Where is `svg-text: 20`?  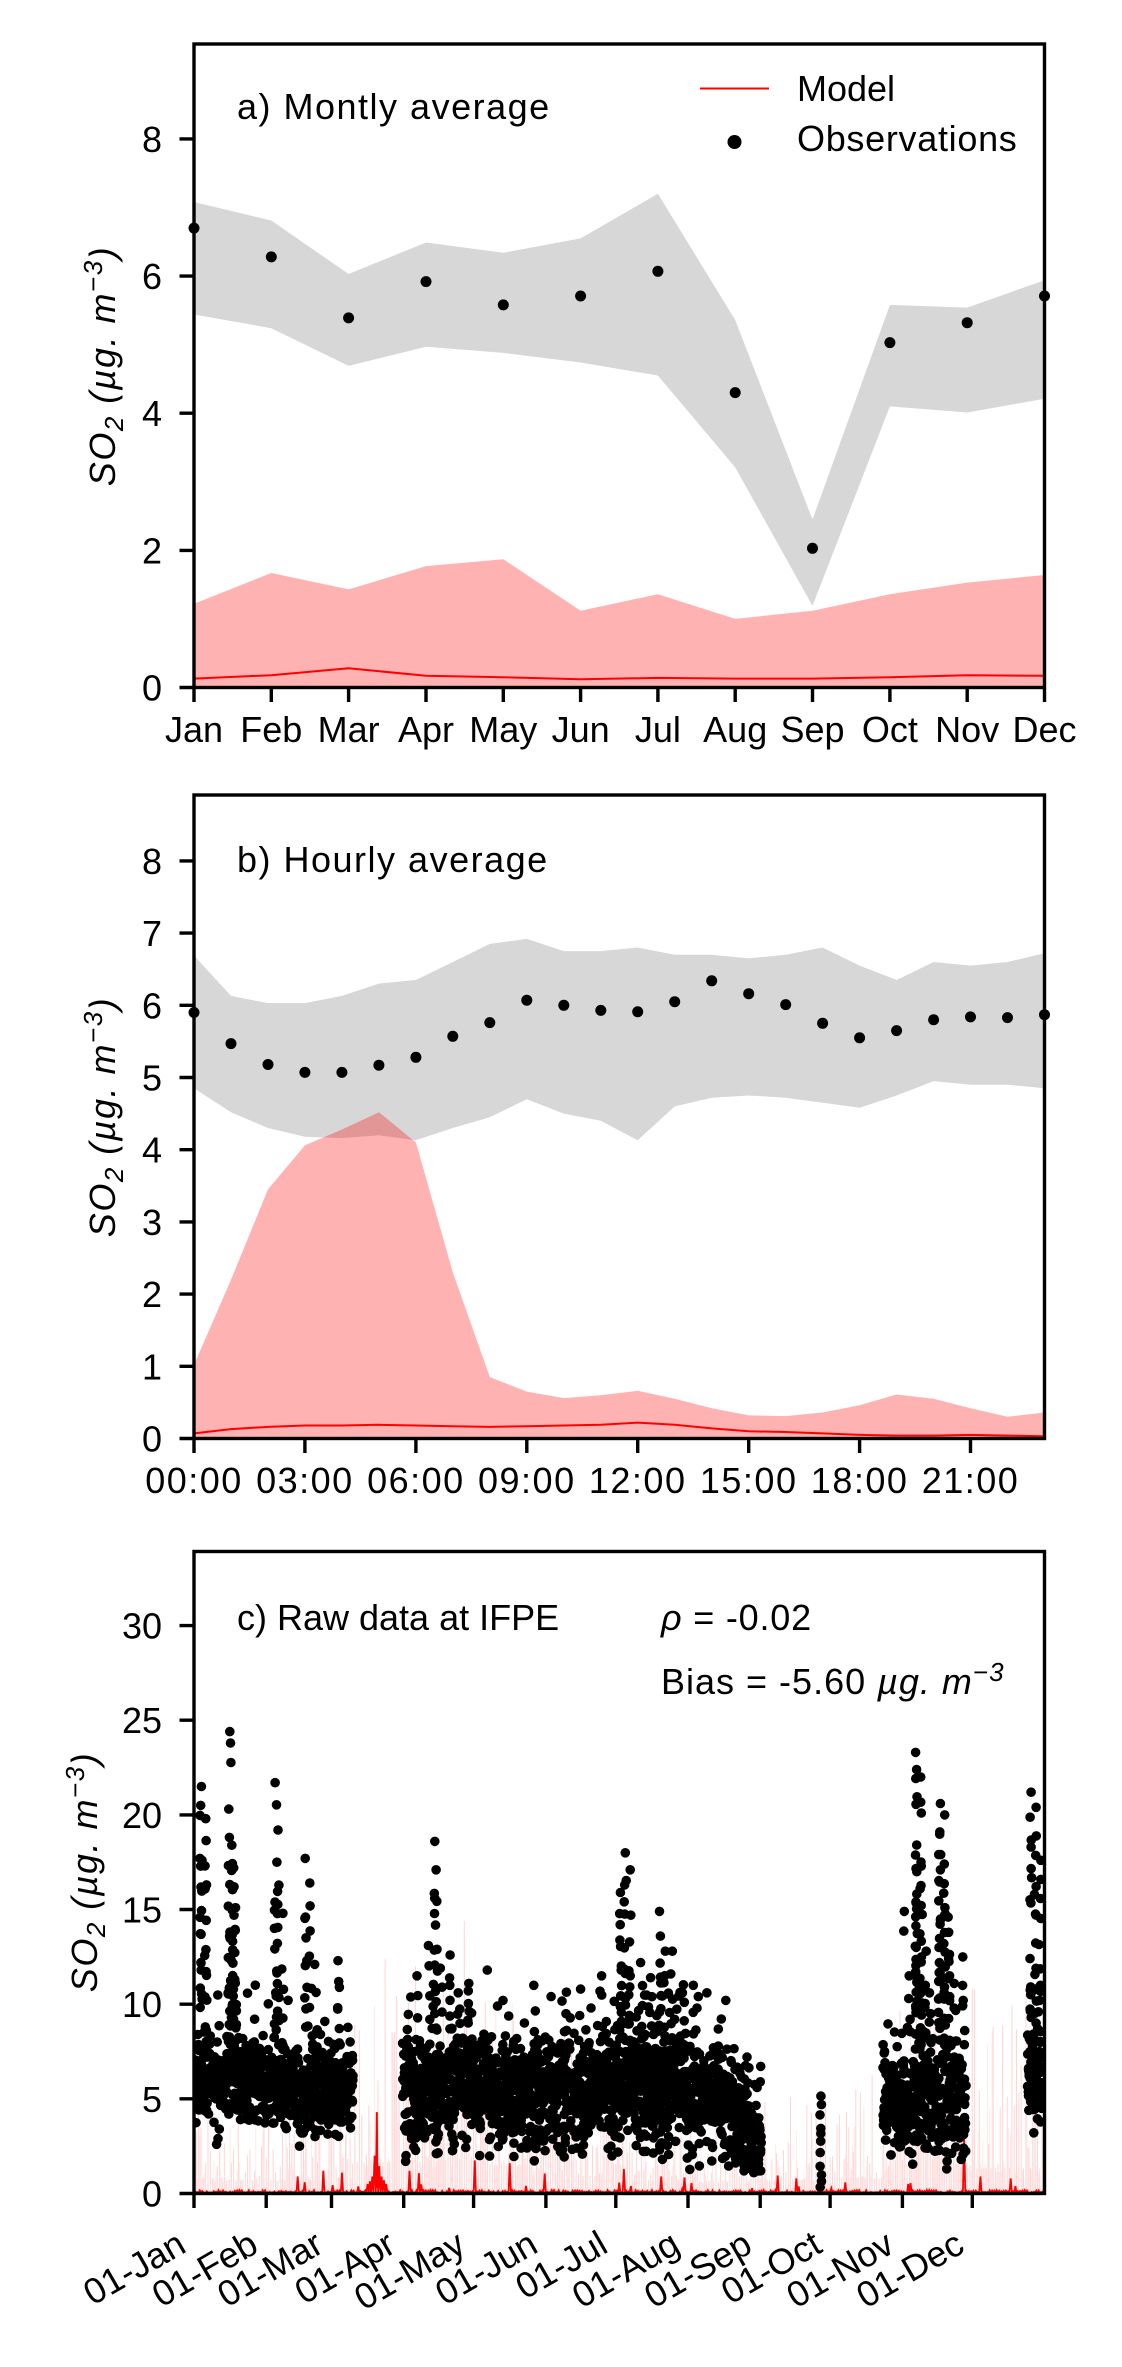
svg-text: 20 is located at coordinates (142, 1815).